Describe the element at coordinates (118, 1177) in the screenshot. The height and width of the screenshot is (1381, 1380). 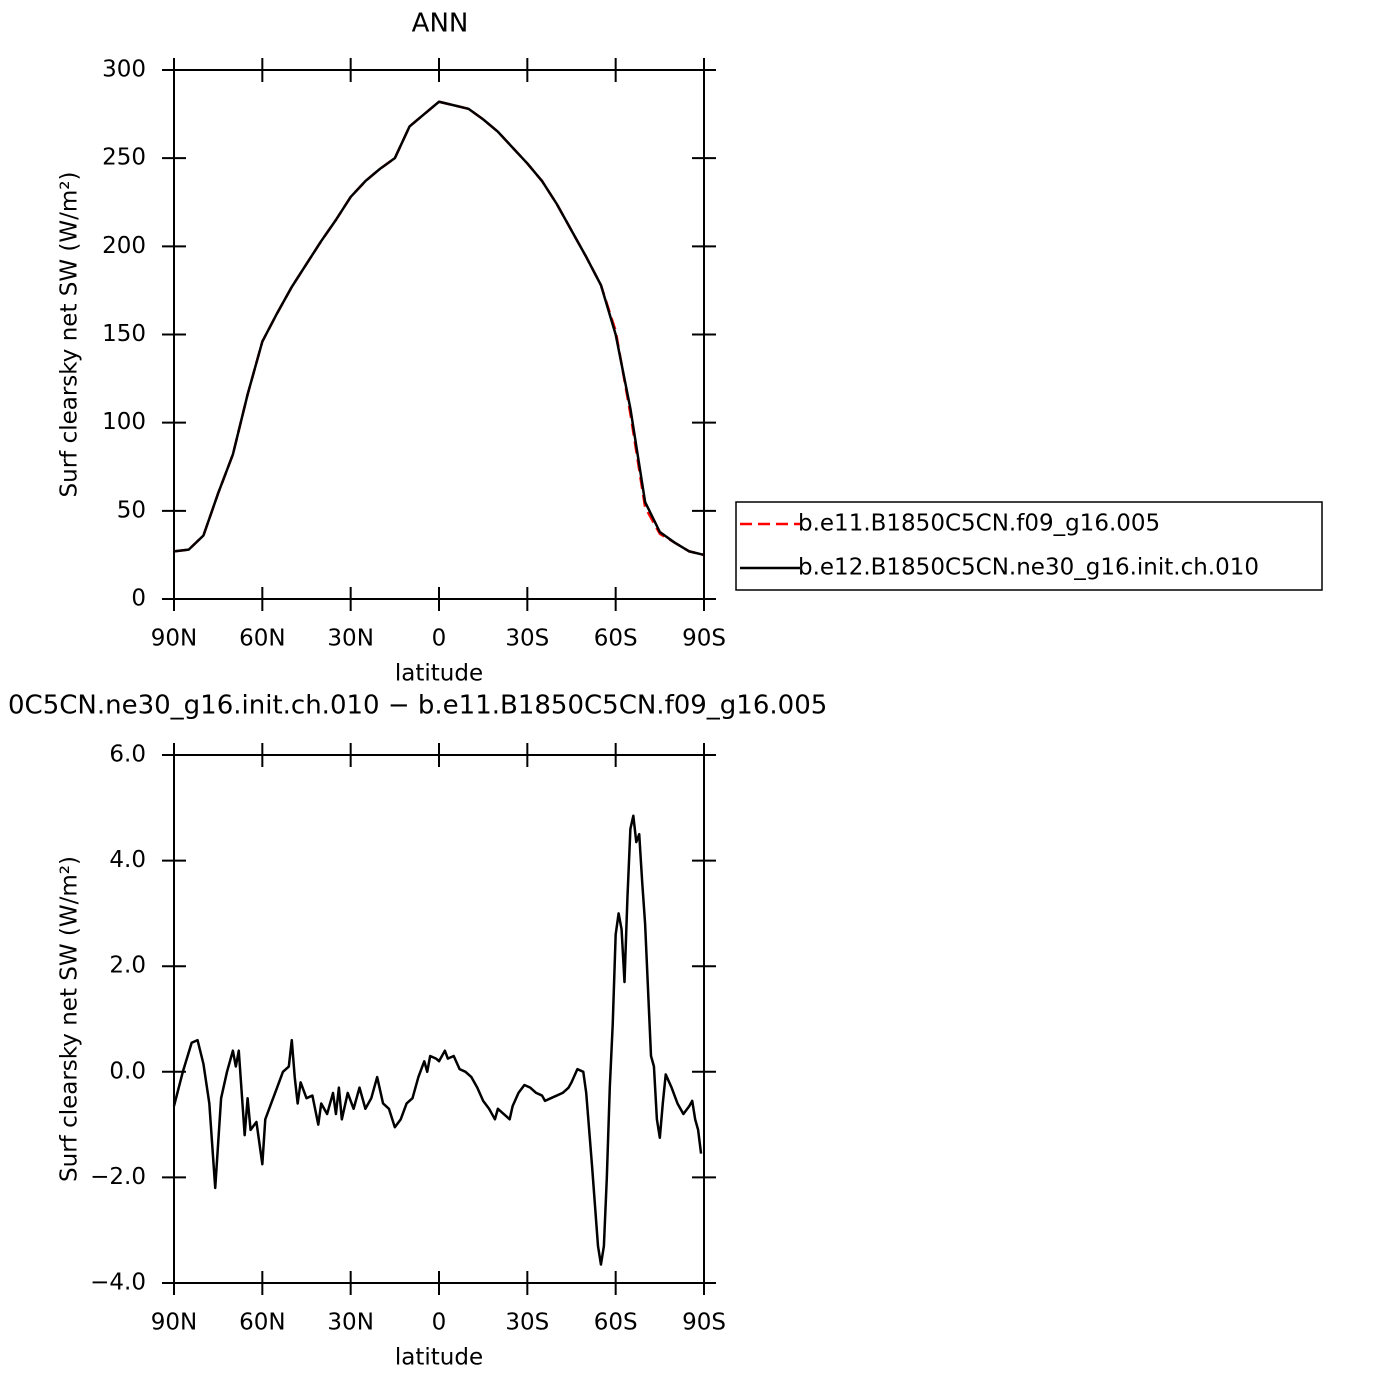
I see `y-tick-label: −2.0` at that location.